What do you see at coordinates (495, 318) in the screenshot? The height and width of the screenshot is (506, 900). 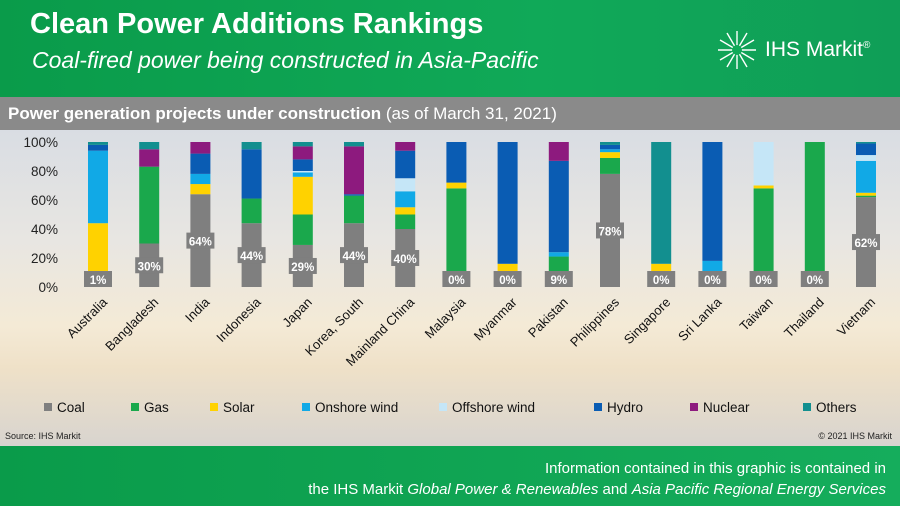 I see `x-category-label-myanmar: Myanmar` at bounding box center [495, 318].